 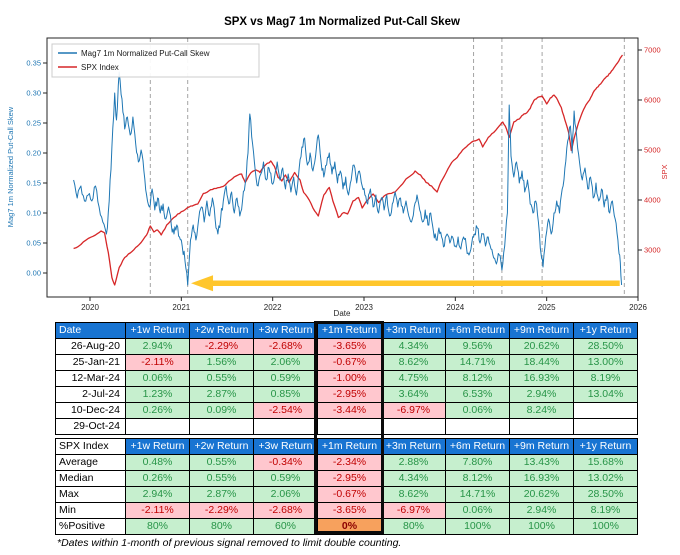 What do you see at coordinates (349, 378) in the screenshot?
I see `return-cell: -1.00%` at bounding box center [349, 378].